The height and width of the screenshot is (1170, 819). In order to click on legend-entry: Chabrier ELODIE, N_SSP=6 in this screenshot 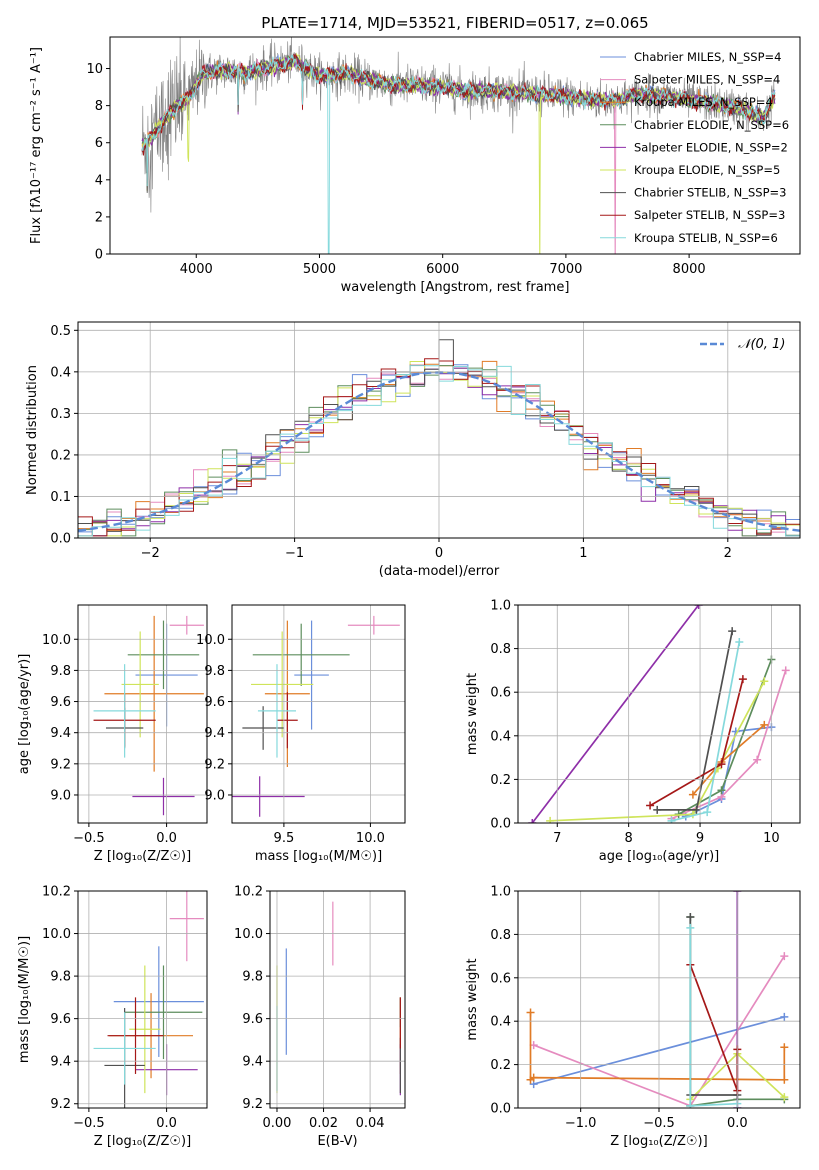, I will do `click(711, 125)`.